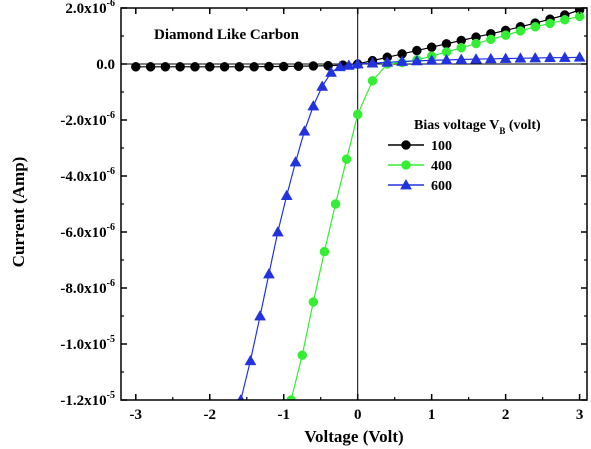 Image resolution: width=591 pixels, height=449 pixels. I want to click on y-tick-label: -6.0x10⁻⁶, so click(87, 231).